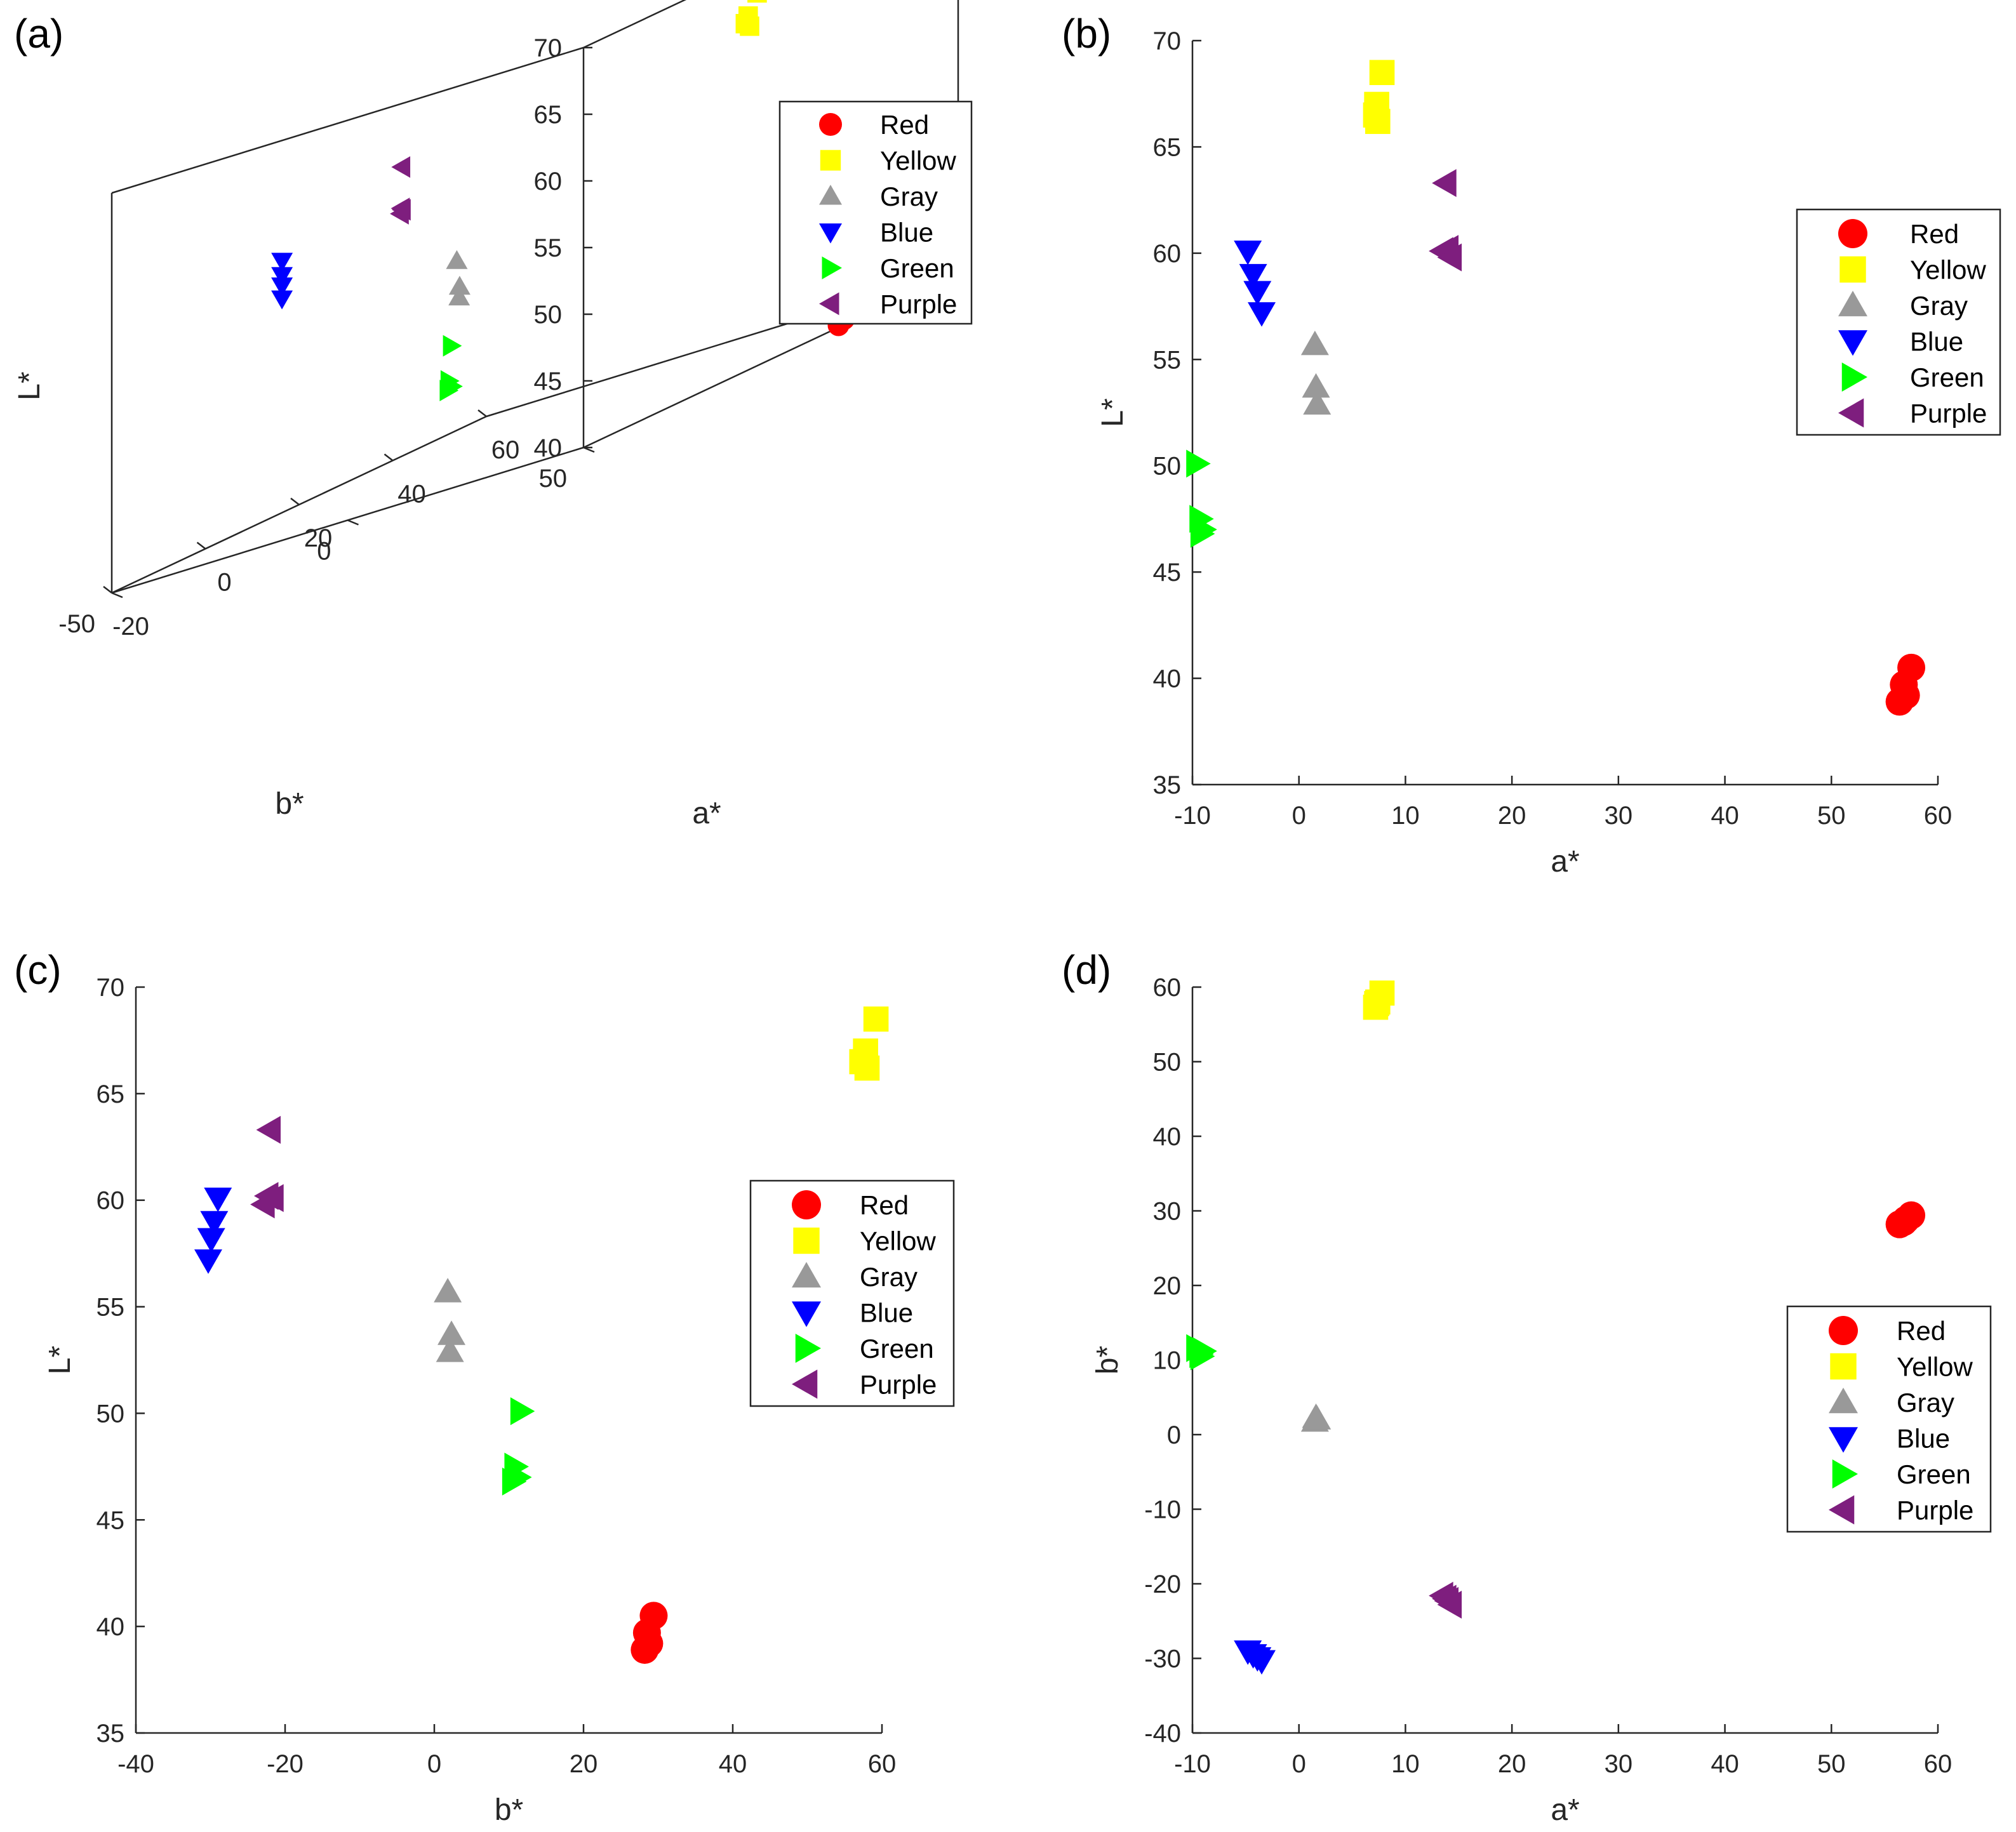 The image size is (2016, 1832). I want to click on y-tick-label: 40, so click(1167, 1137).